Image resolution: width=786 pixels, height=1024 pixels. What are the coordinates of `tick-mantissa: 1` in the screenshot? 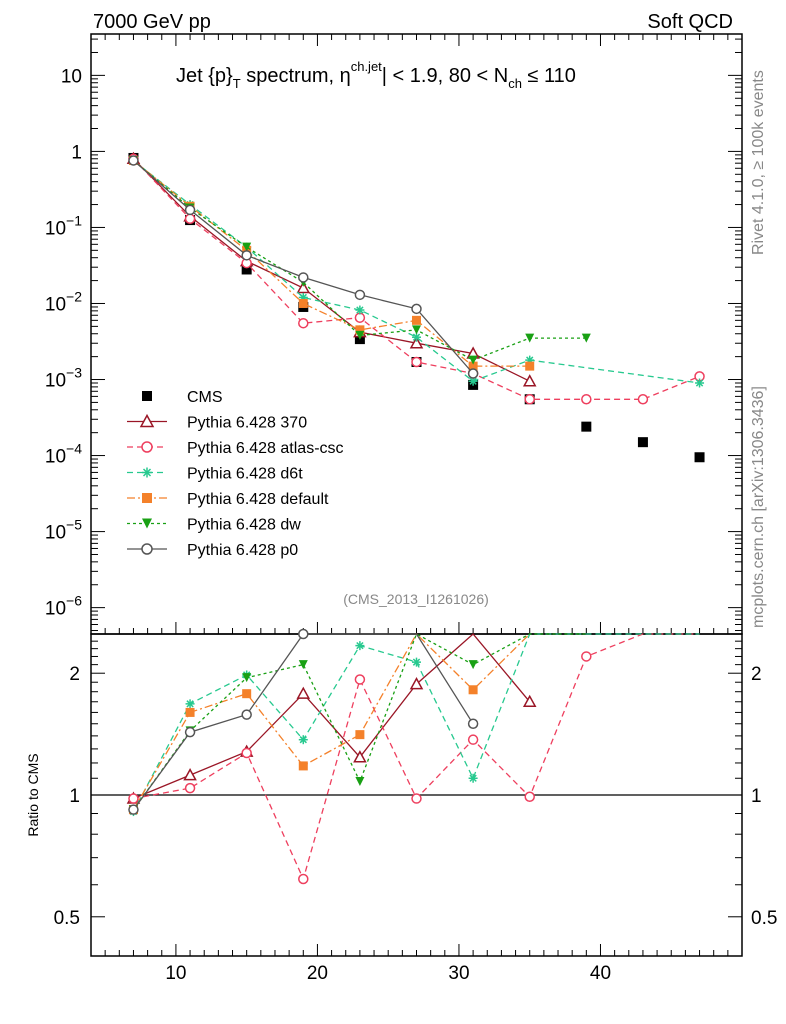 It's located at (76, 152).